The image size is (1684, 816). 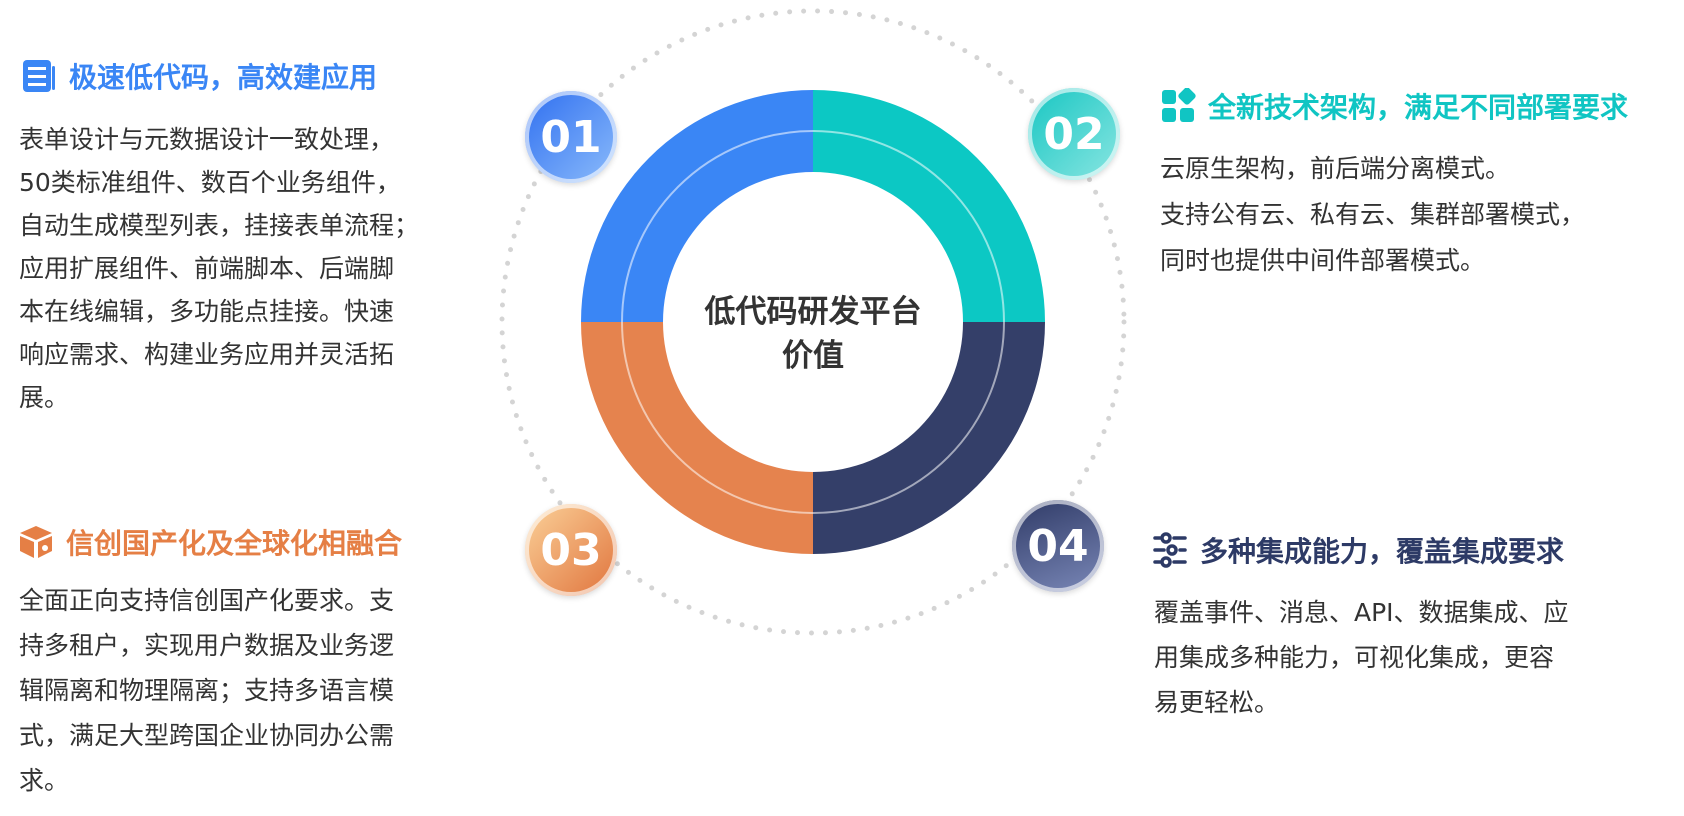 What do you see at coordinates (44, 780) in the screenshot?
I see `body-line: 求。` at bounding box center [44, 780].